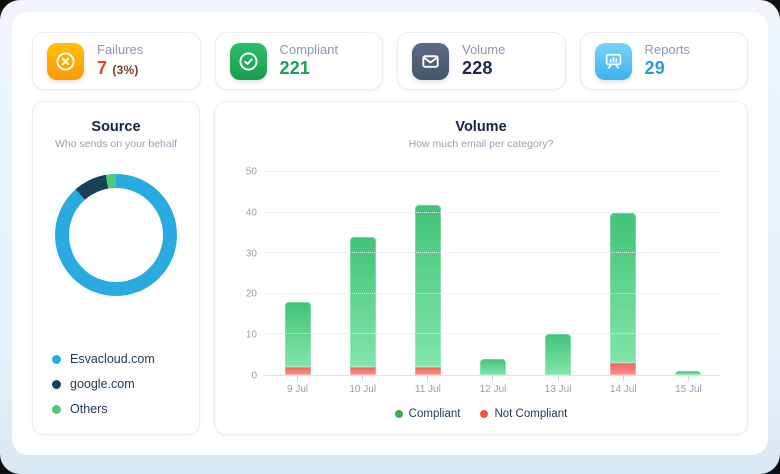 Image resolution: width=780 pixels, height=474 pixels. Describe the element at coordinates (125, 409) in the screenshot. I see `source-legend-item: Others` at that location.